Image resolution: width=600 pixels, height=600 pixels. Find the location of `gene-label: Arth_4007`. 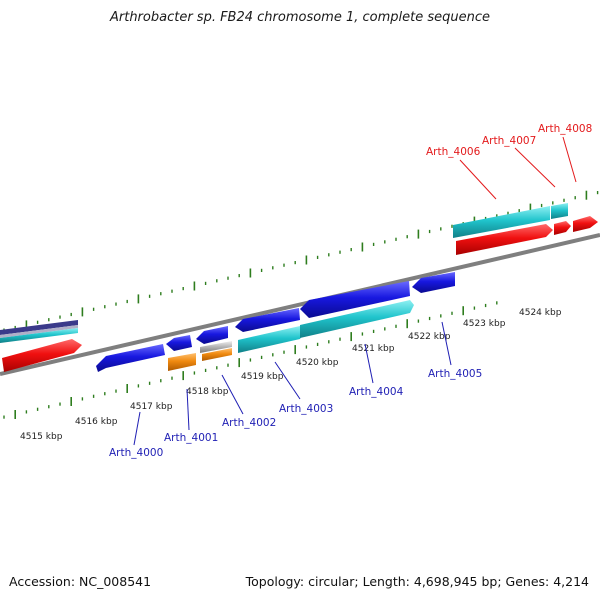

gene-label: Arth_4007 is located at coordinates (509, 141).